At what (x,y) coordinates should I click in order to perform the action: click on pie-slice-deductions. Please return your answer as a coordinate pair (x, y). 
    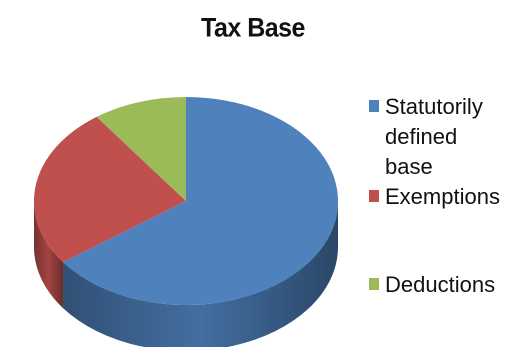
    Looking at the image, I should click on (141, 149).